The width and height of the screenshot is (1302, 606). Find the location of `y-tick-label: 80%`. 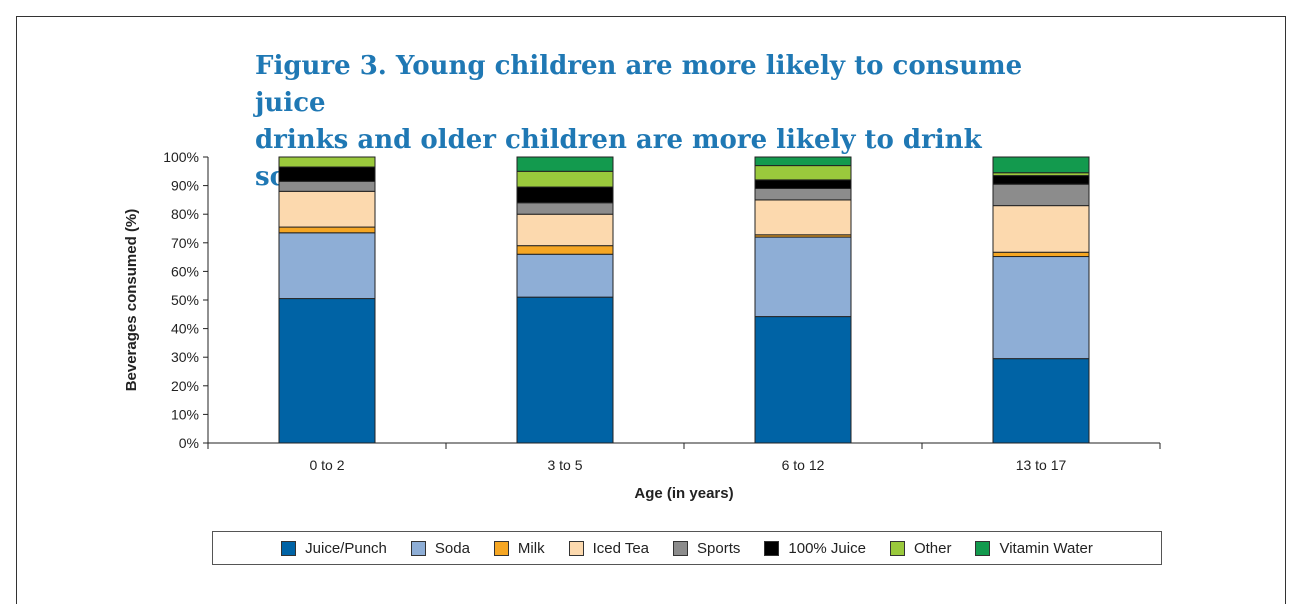

y-tick-label: 80% is located at coordinates (185, 214).